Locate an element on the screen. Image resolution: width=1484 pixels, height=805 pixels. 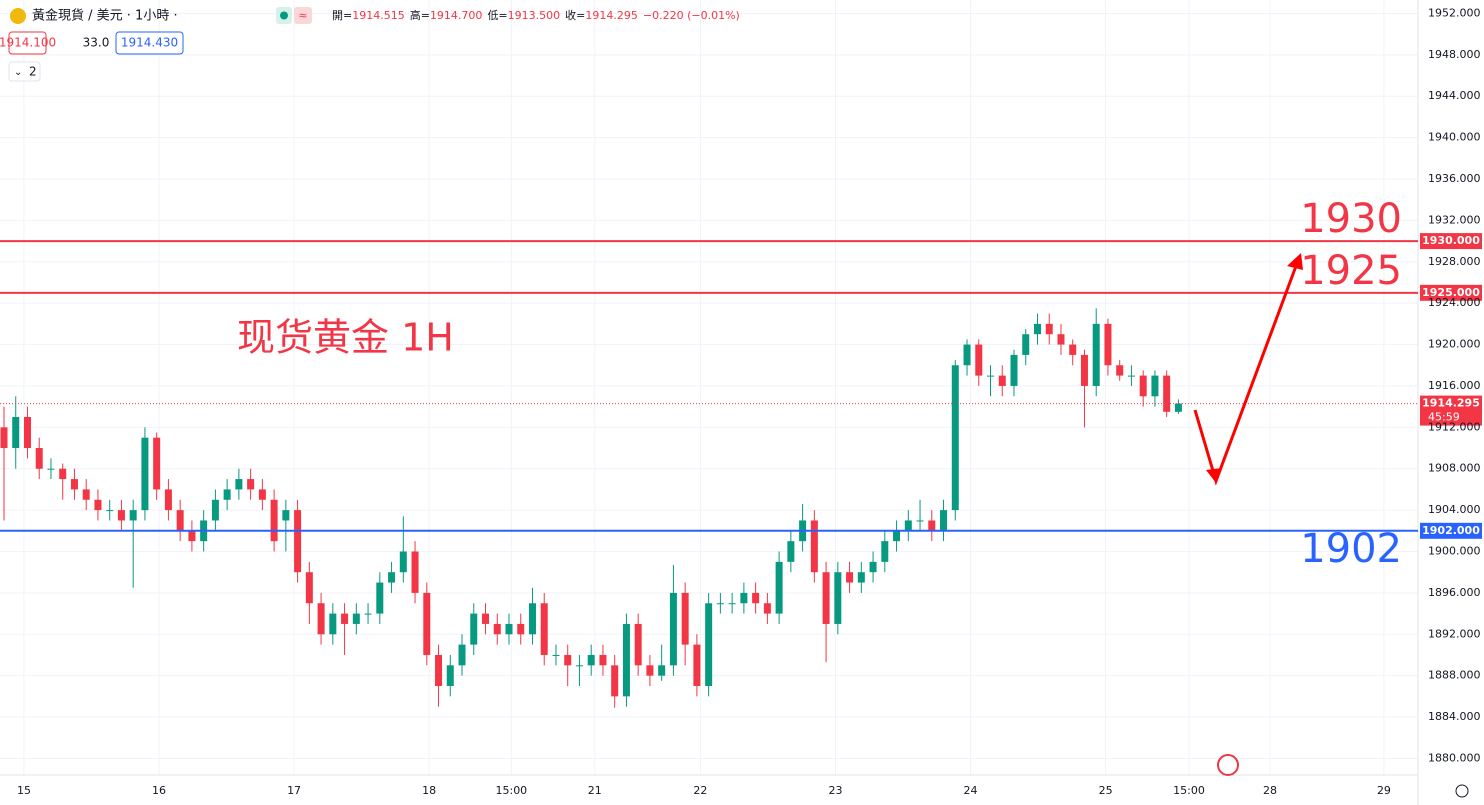
indicator-count: 2 is located at coordinates (33, 72).